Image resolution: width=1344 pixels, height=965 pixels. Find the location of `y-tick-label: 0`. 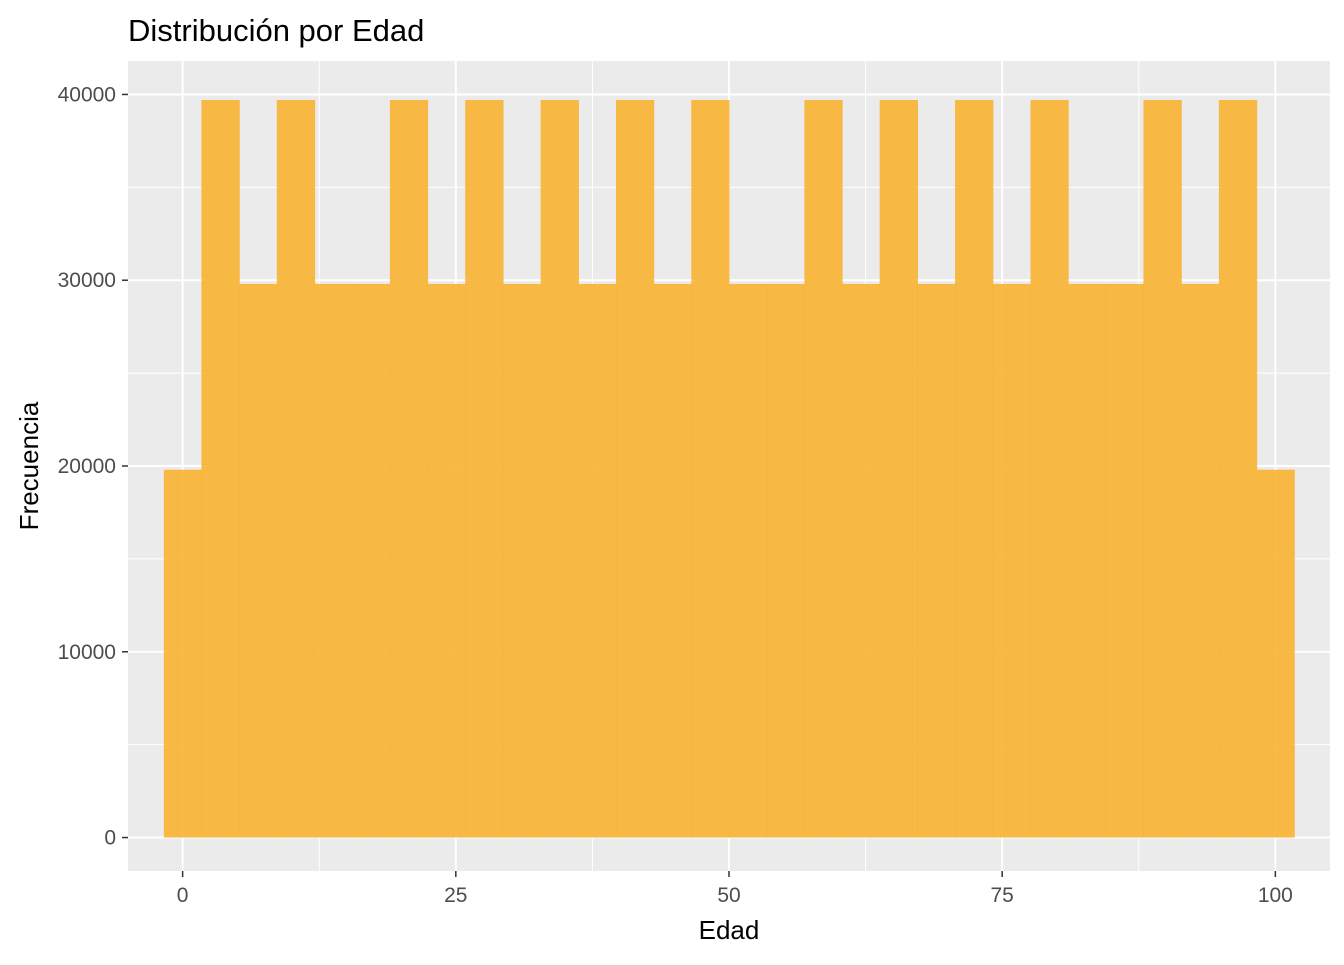

y-tick-label: 0 is located at coordinates (110, 838).